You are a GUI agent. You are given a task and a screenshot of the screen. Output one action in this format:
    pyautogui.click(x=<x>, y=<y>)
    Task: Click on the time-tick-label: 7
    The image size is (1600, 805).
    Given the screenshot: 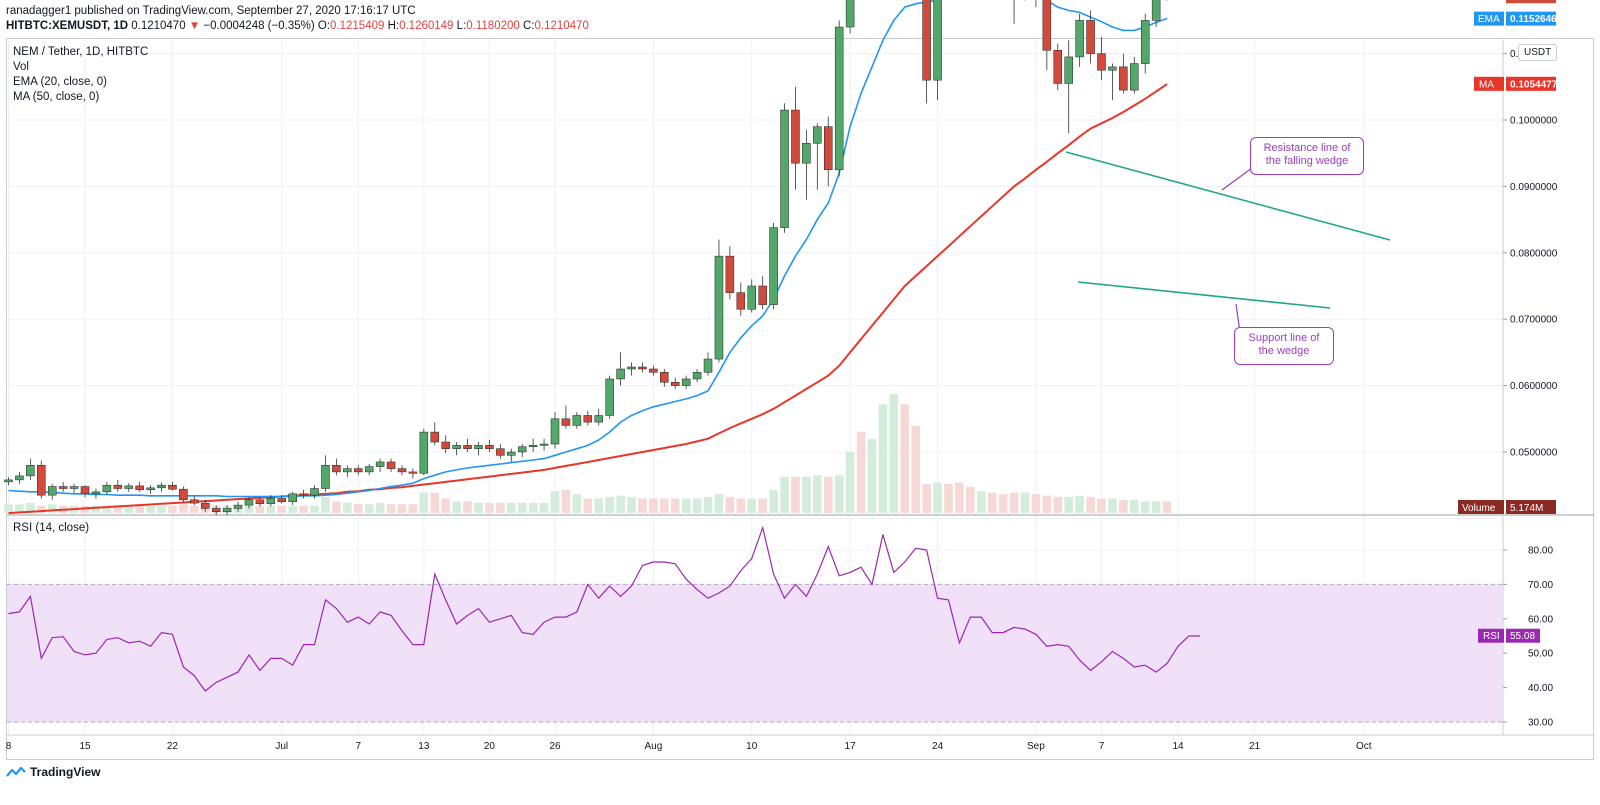 What is the action you would take?
    pyautogui.click(x=1102, y=746)
    